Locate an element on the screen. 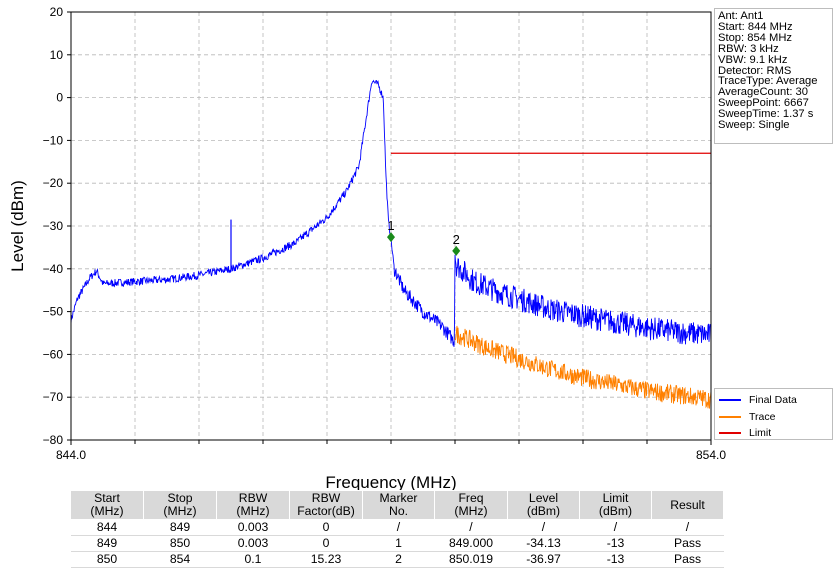 The image size is (835, 572). y-tick-label: 0 is located at coordinates (59, 98).